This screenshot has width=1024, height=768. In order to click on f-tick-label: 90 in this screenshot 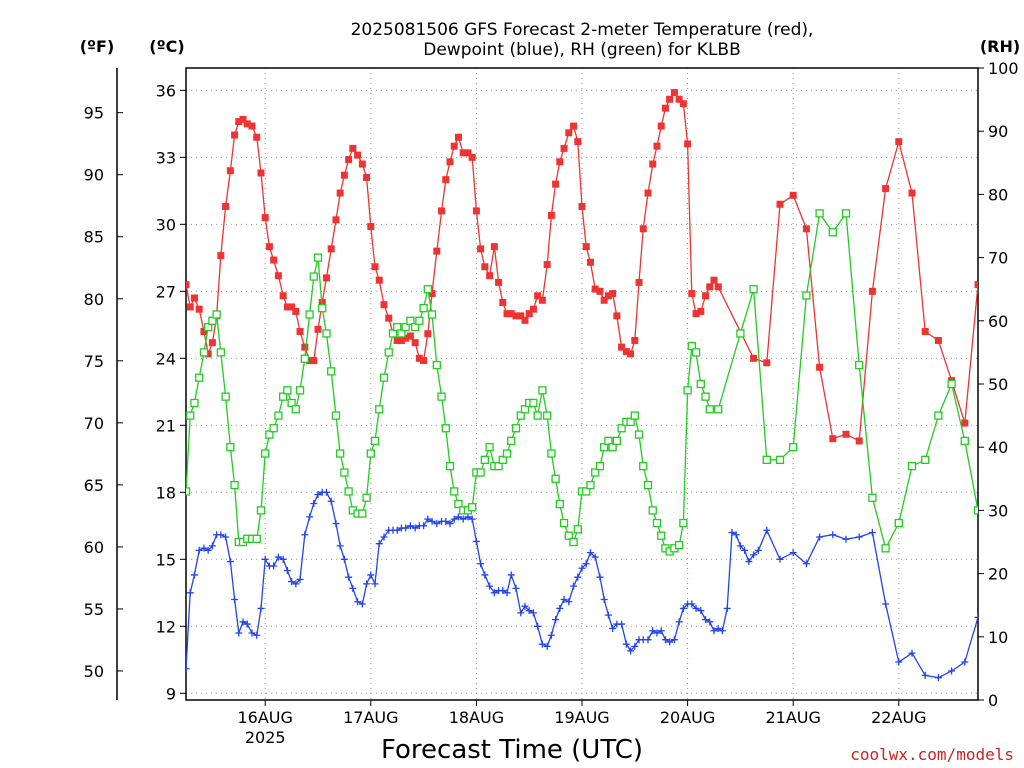, I will do `click(94, 175)`.